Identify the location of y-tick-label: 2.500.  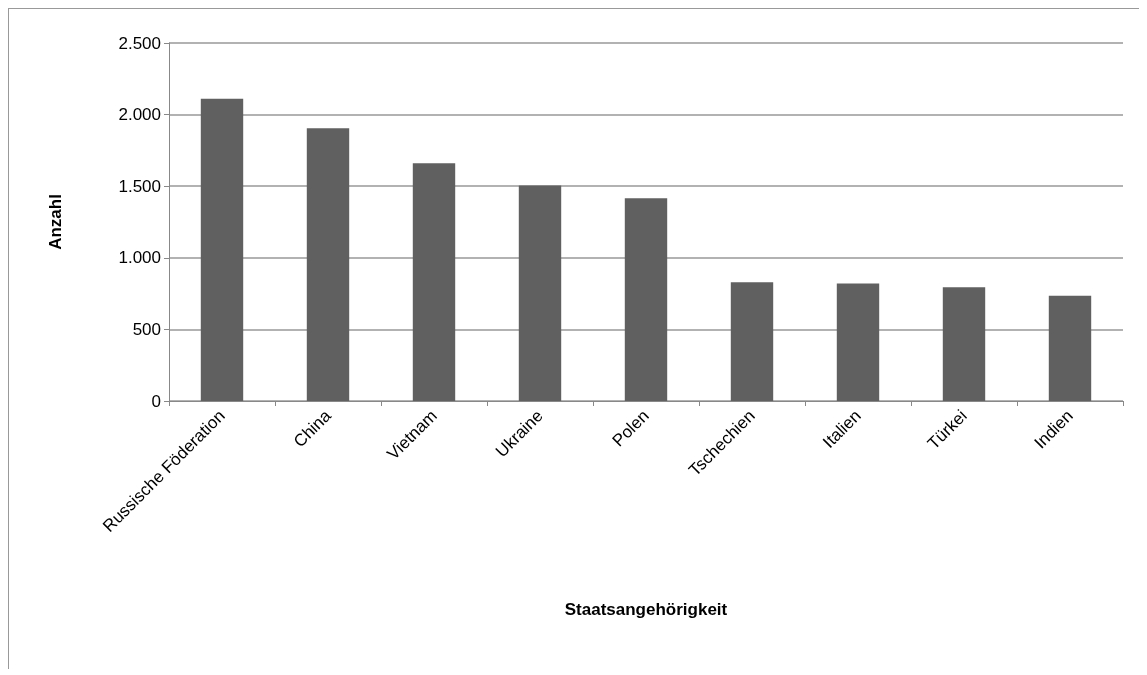
(139, 43).